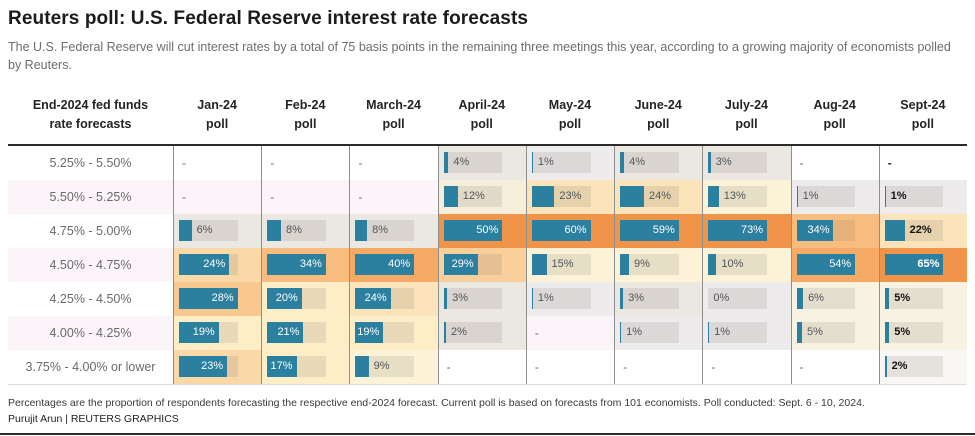 The width and height of the screenshot is (975, 436). Describe the element at coordinates (902, 332) in the screenshot. I see `value-label: 5%` at that location.